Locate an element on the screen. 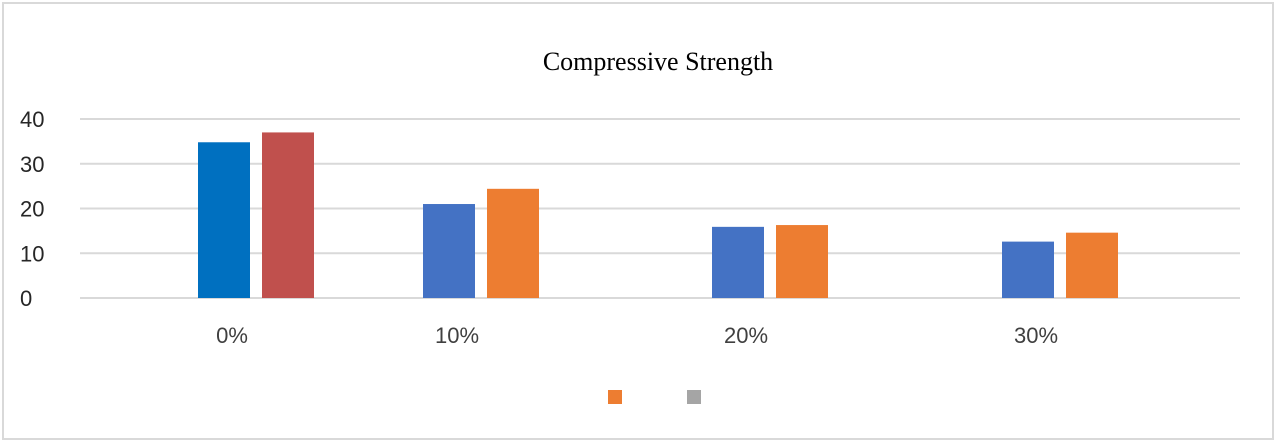  bar-series1-30pct is located at coordinates (1028, 269).